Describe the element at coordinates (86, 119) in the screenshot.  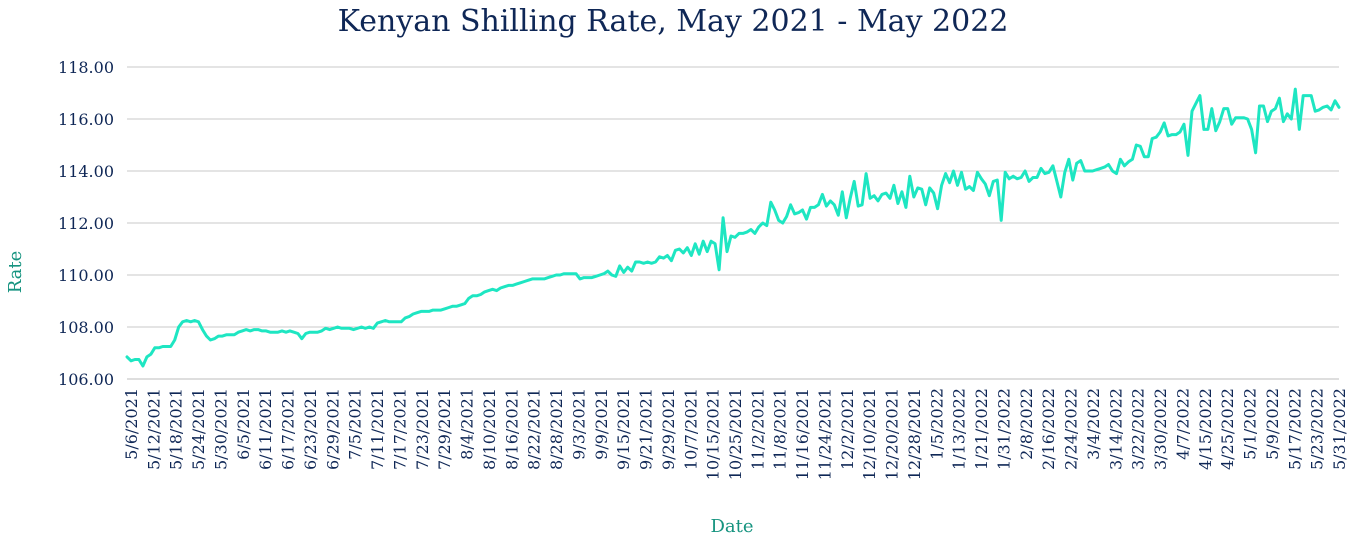
I see `y-tick-label: 116.00` at that location.